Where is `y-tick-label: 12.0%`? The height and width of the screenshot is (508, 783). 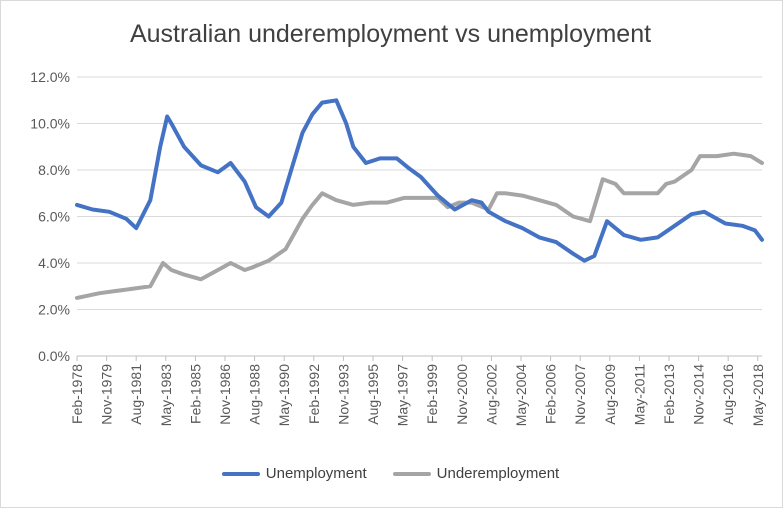
y-tick-label: 12.0% is located at coordinates (50, 77).